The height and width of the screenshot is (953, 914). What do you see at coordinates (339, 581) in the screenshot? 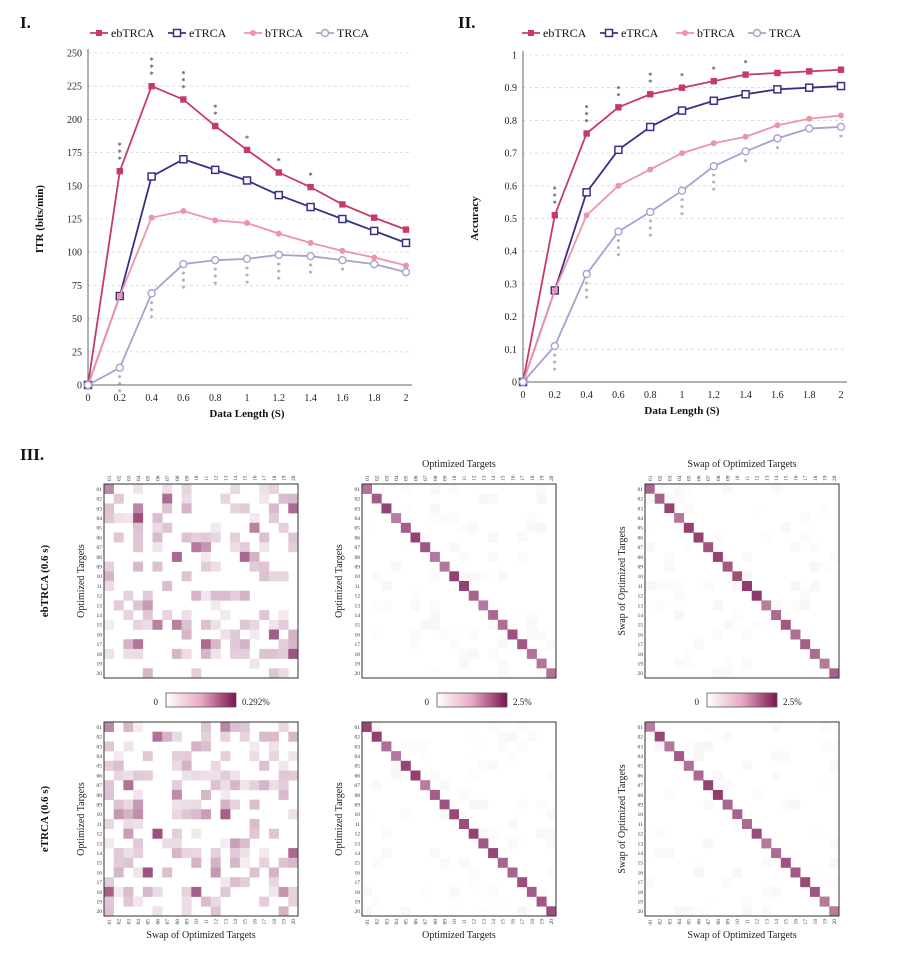
I see `heatmap-ylabel: Optimized Targets` at bounding box center [339, 581].